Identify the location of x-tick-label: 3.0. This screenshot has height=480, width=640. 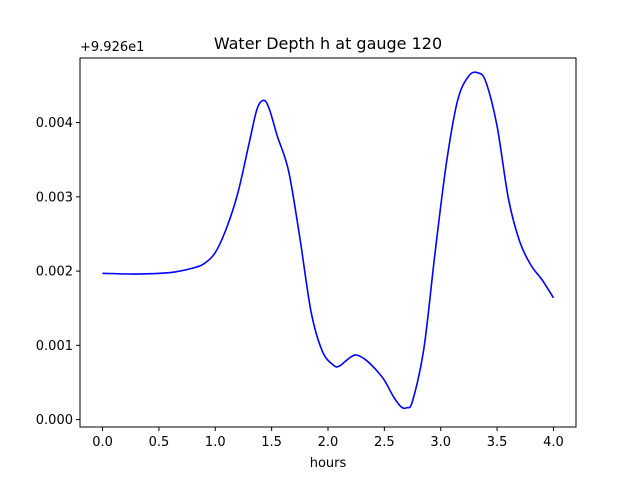
(440, 442).